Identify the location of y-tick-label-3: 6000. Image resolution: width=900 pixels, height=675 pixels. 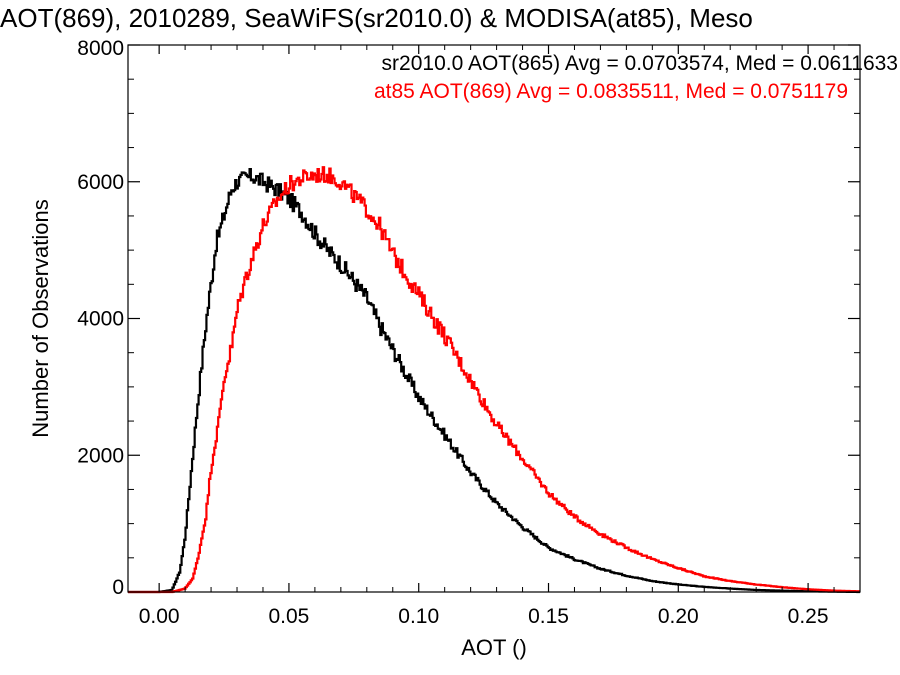
(100, 182).